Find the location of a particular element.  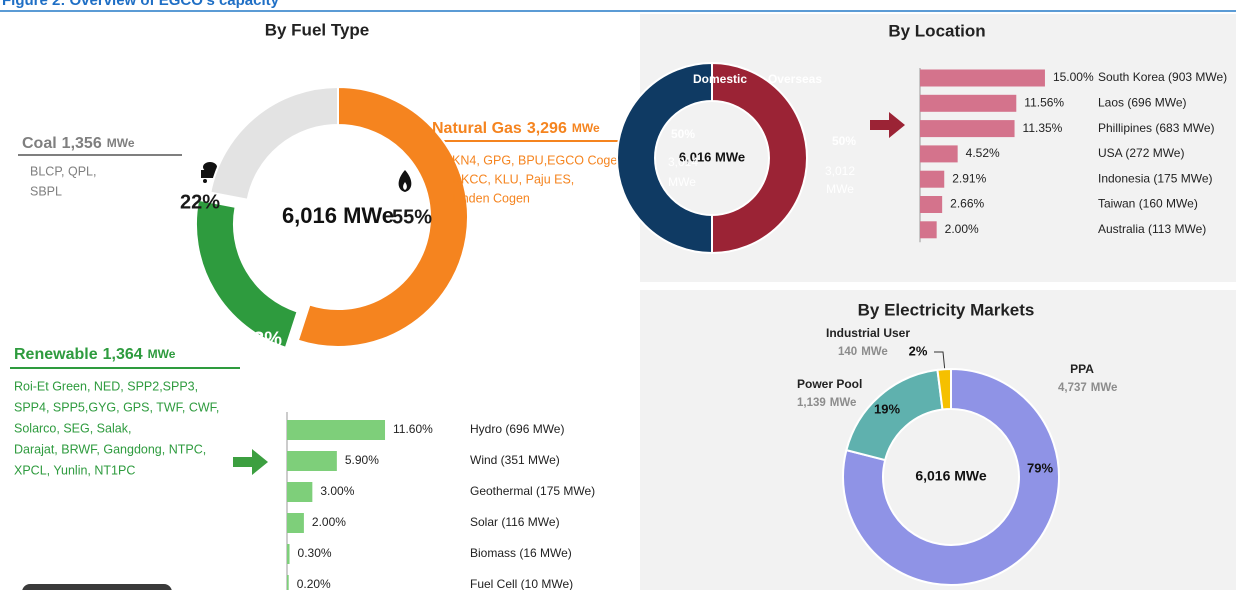

plant-list: XPCL, Yunlin, NT1PC is located at coordinates (74, 470).